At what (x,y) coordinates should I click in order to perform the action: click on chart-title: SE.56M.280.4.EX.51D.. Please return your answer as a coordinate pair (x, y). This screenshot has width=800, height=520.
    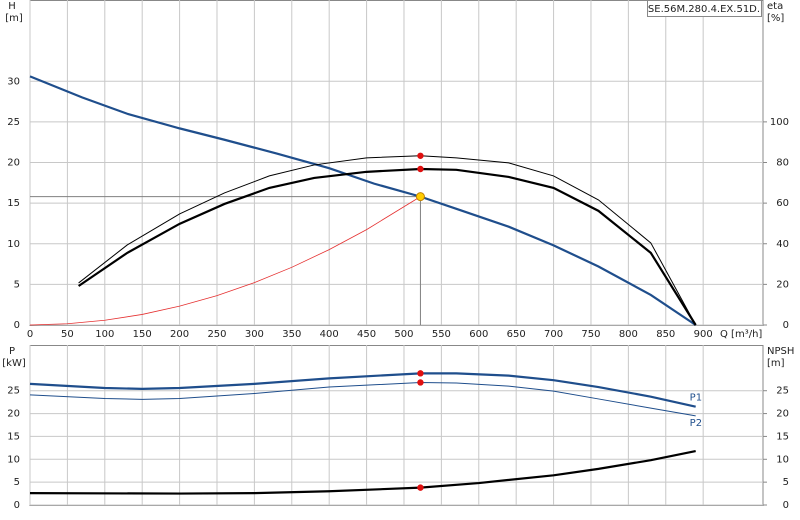
    Looking at the image, I should click on (704, 9).